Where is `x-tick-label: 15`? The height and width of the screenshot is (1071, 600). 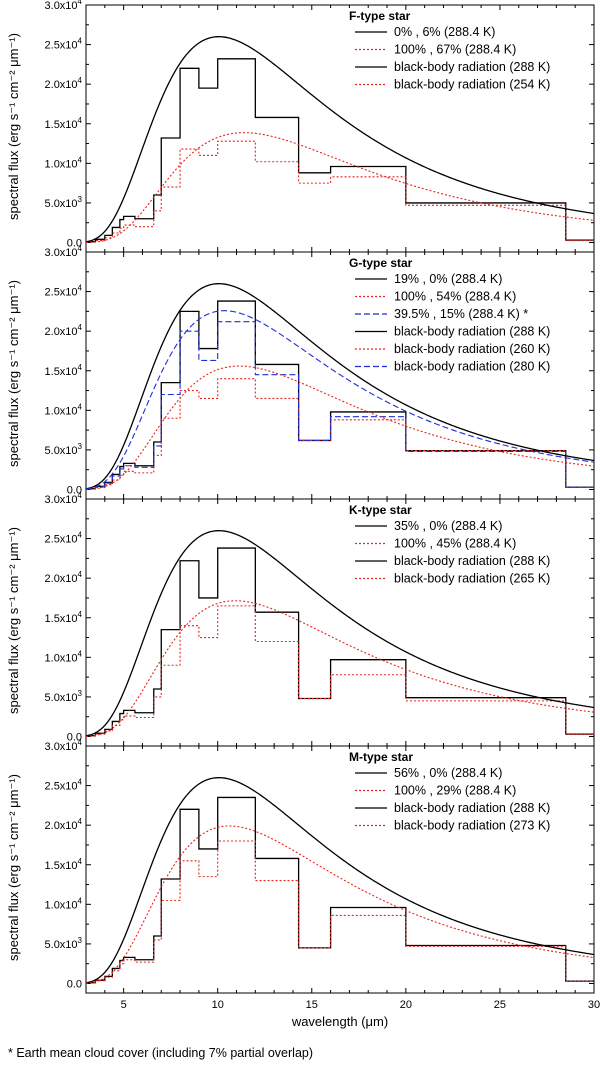 x-tick-label: 15 is located at coordinates (312, 1005).